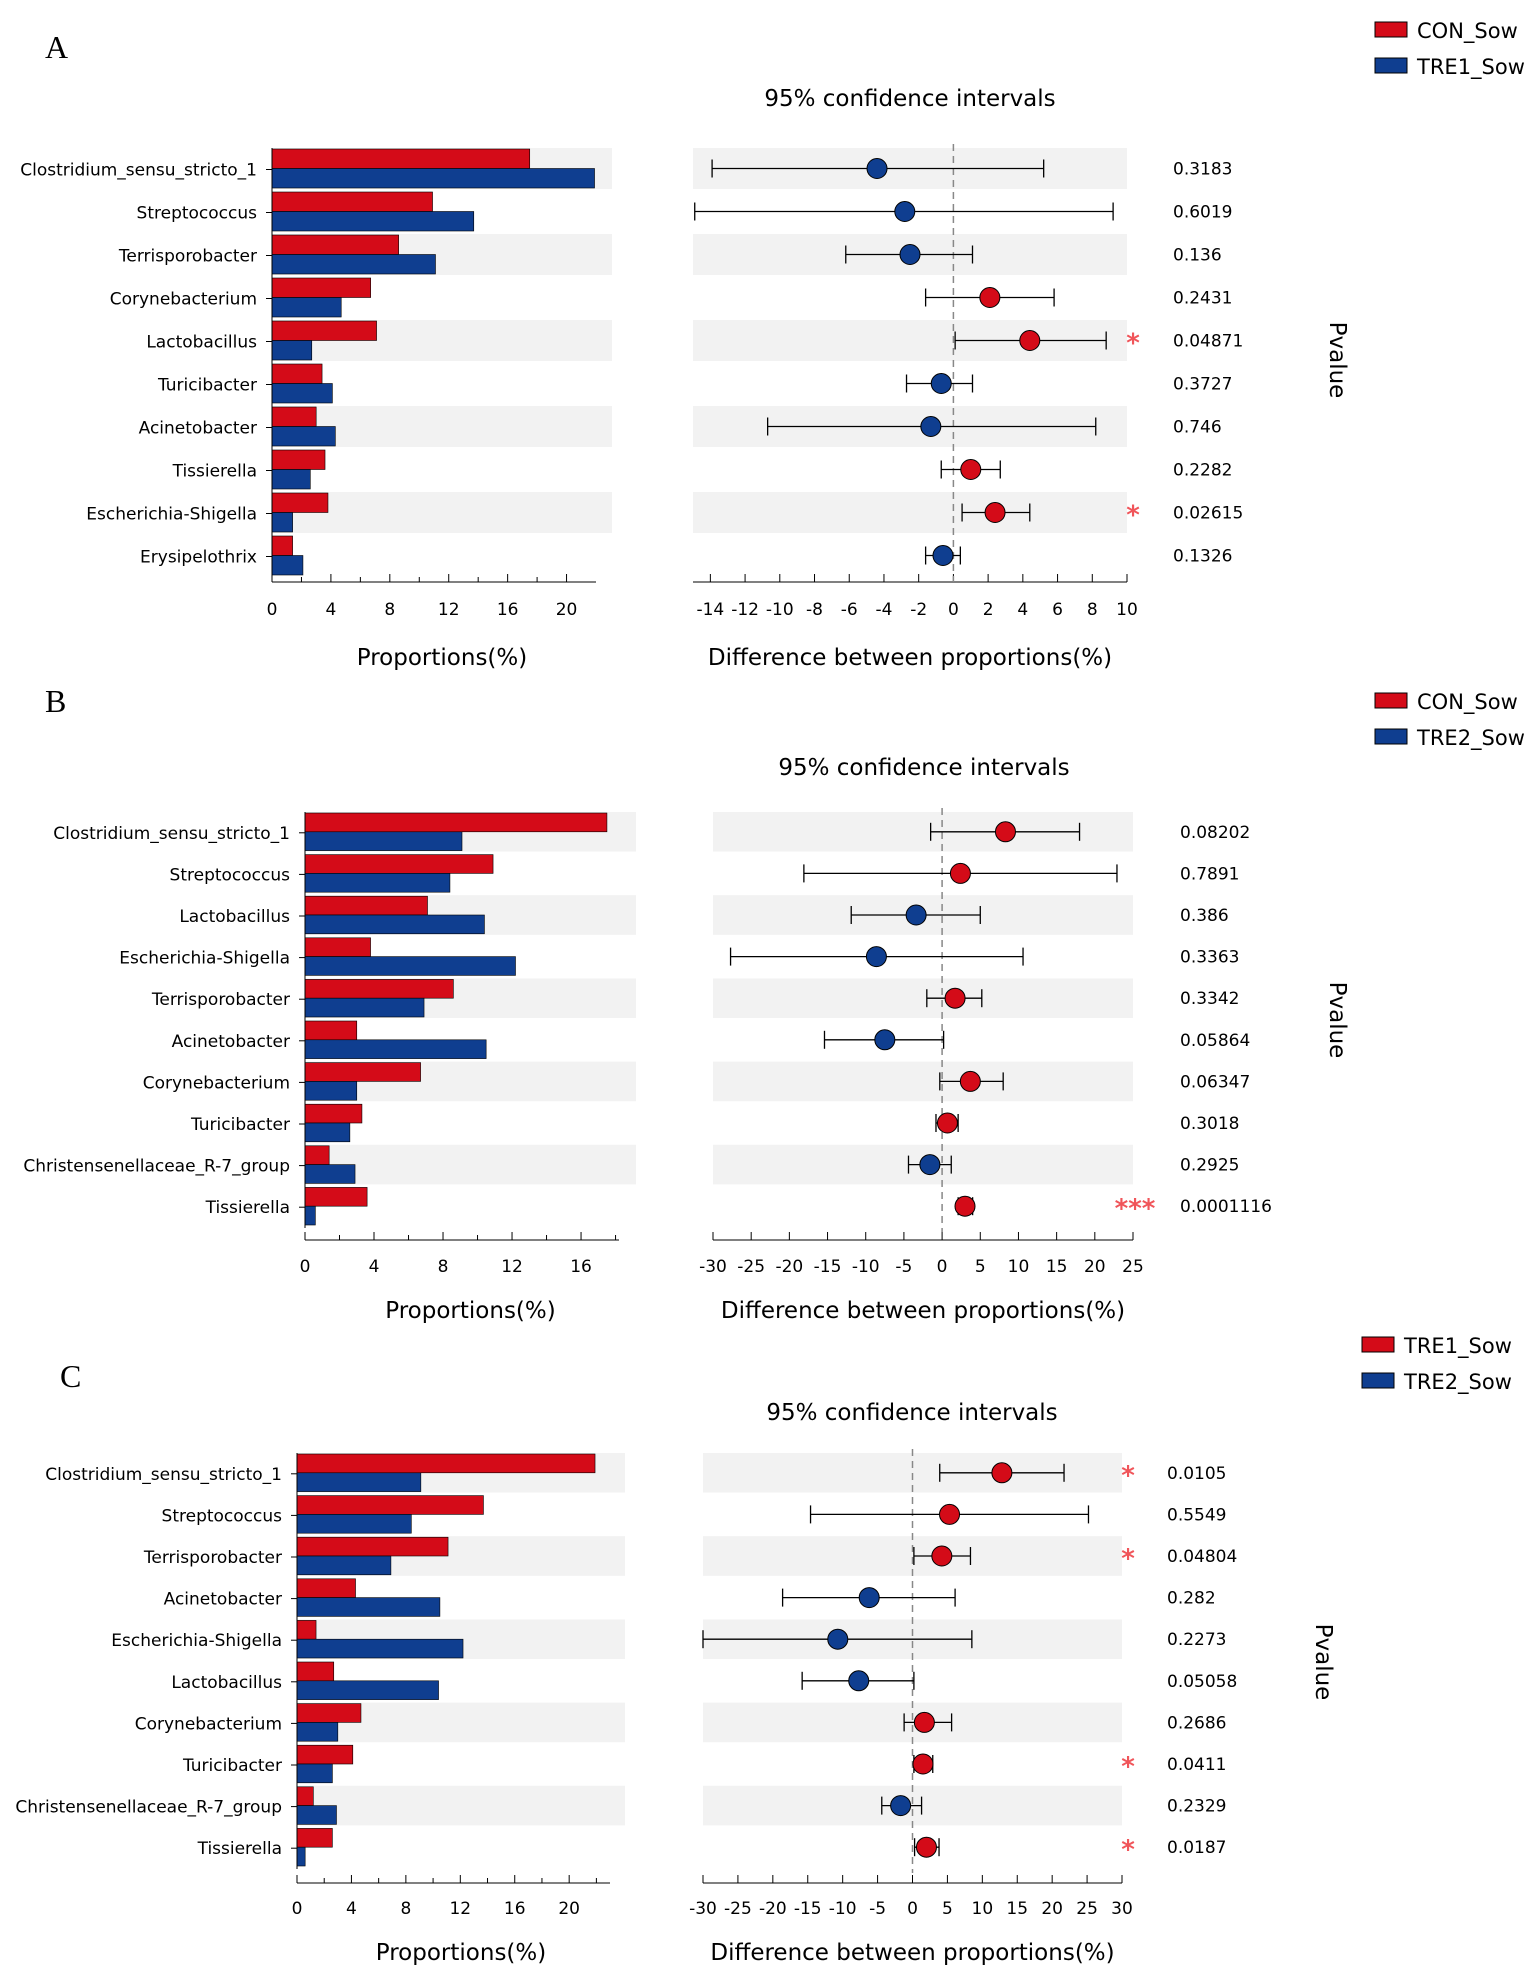 The image size is (1535, 1976). Describe the element at coordinates (1202, 1682) in the screenshot. I see `p-value: 0.05058` at that location.